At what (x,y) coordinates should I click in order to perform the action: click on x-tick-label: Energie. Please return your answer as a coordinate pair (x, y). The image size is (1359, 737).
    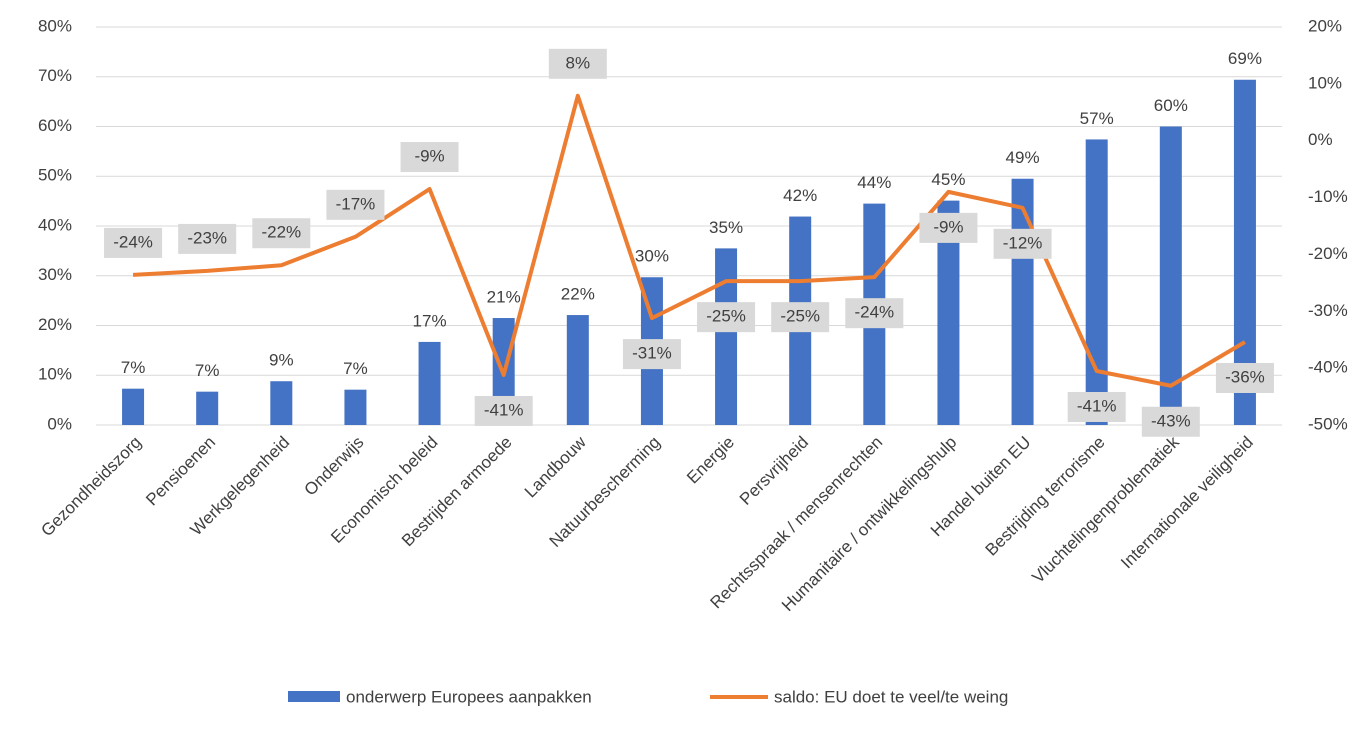
    Looking at the image, I should click on (710, 460).